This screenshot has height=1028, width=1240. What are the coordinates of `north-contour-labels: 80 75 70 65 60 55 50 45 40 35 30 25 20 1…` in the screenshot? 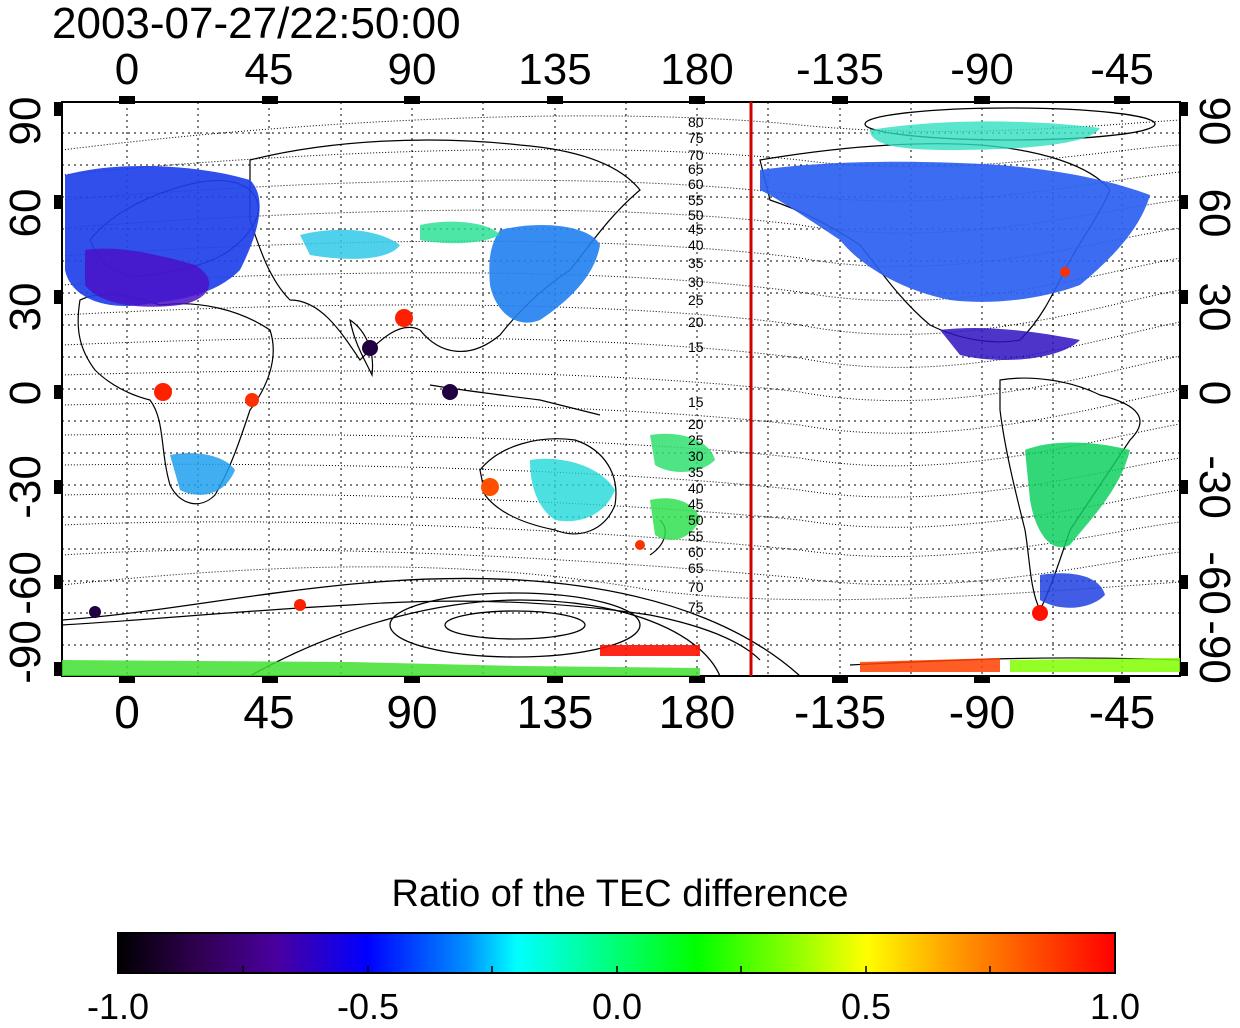 It's located at (696, 234).